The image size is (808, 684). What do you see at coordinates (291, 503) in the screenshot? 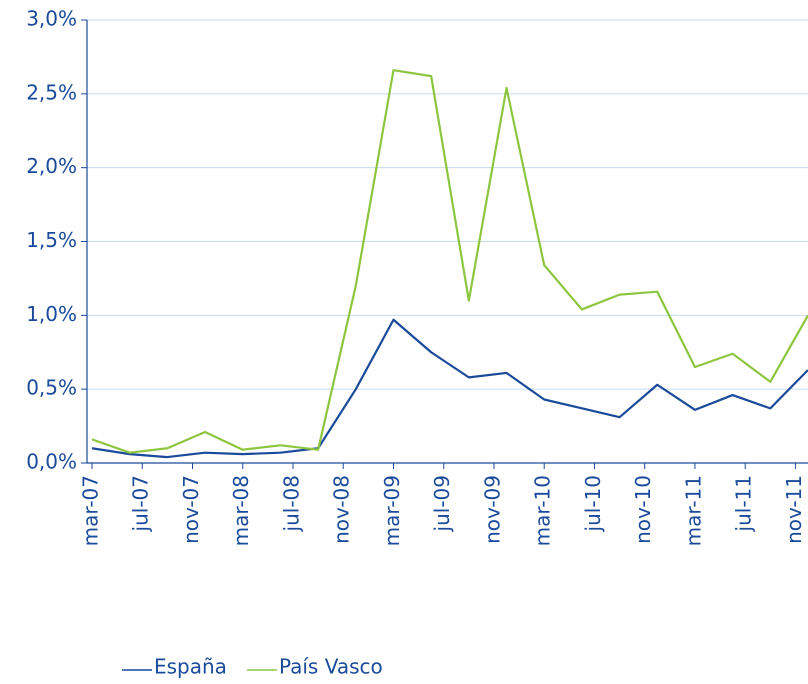
I see `x-tick-label: jul-08` at bounding box center [291, 503].